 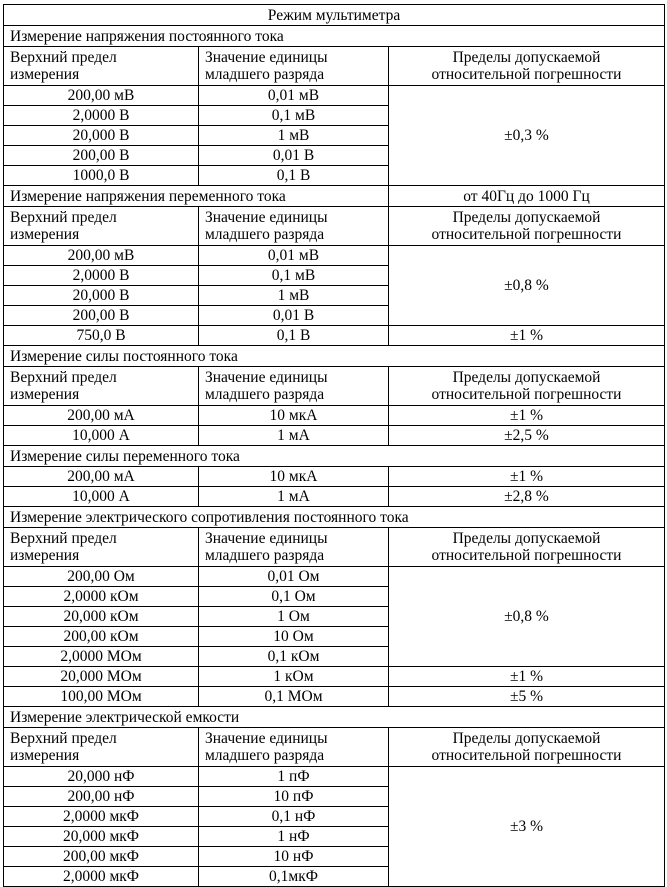 What do you see at coordinates (293, 616) in the screenshot?
I see `cell-lsd-unit: 1 Ом` at bounding box center [293, 616].